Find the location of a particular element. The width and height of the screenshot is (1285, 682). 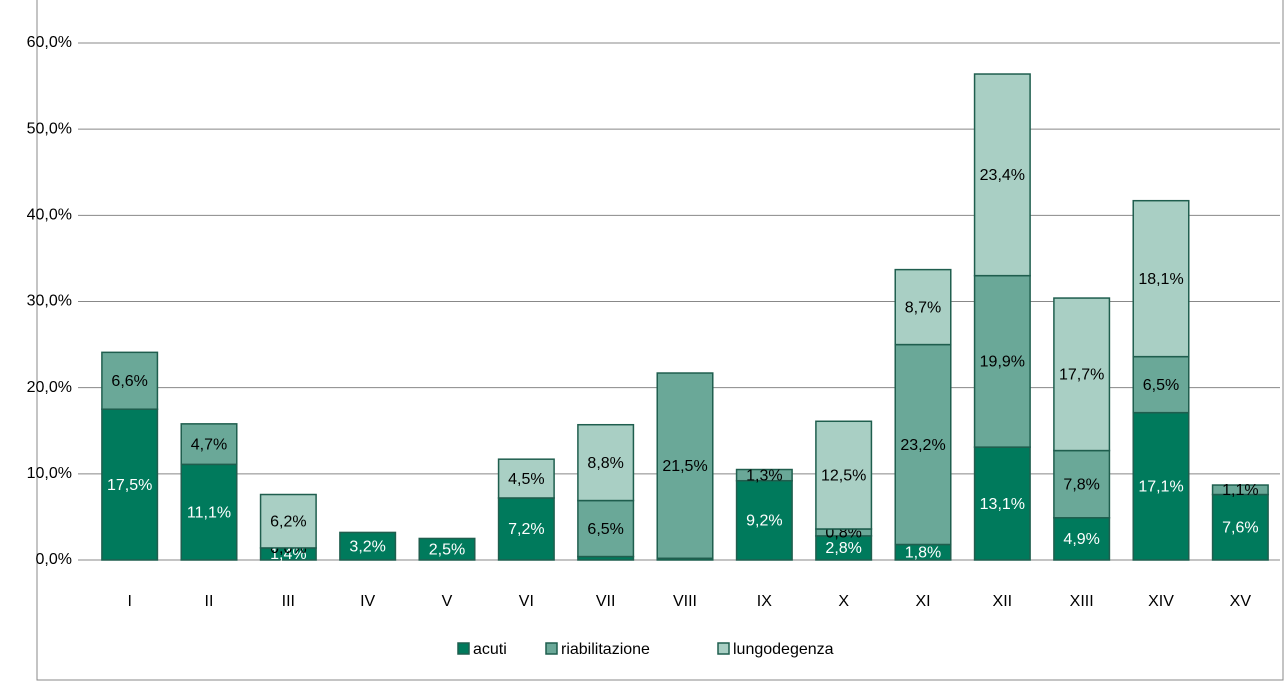

data-label: 9,2% is located at coordinates (764, 521).